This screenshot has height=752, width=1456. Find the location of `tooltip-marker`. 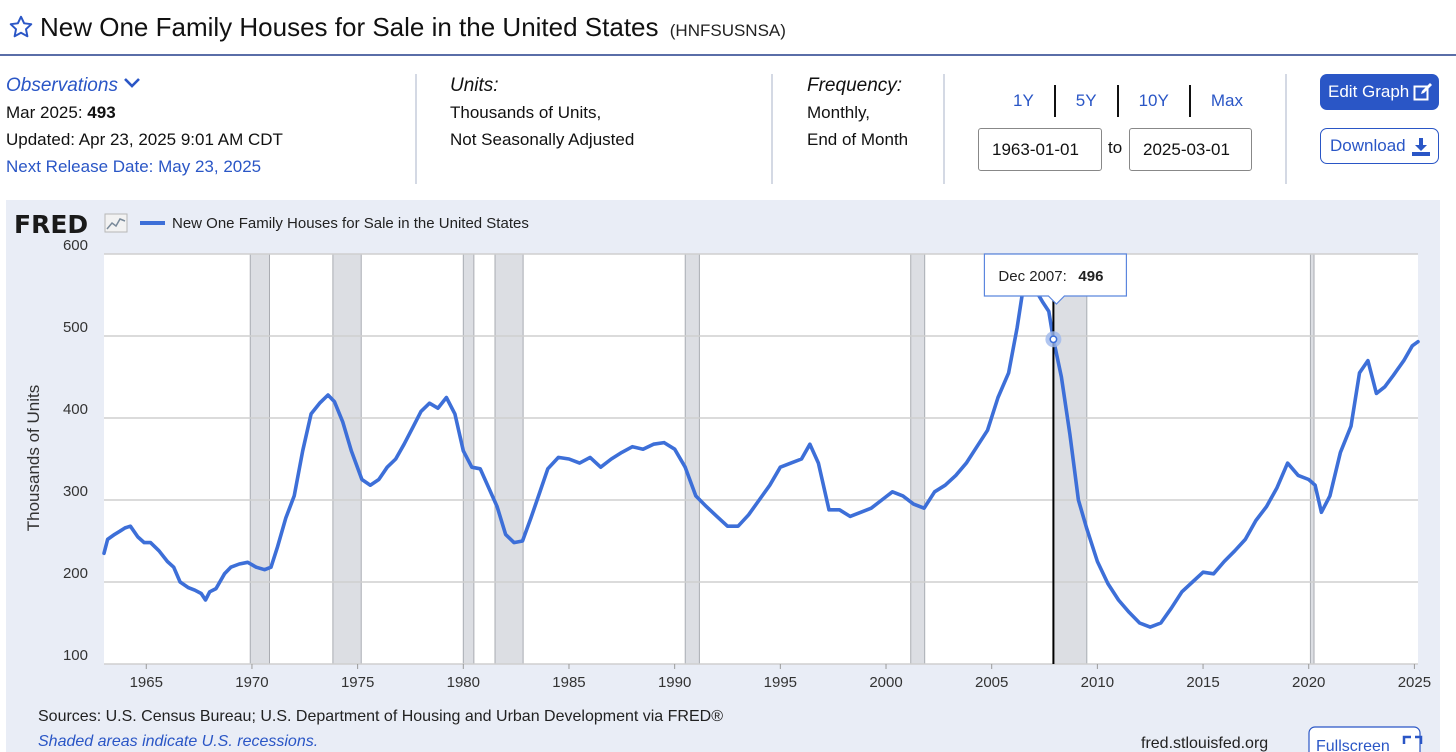

tooltip-marker is located at coordinates (1053, 339).